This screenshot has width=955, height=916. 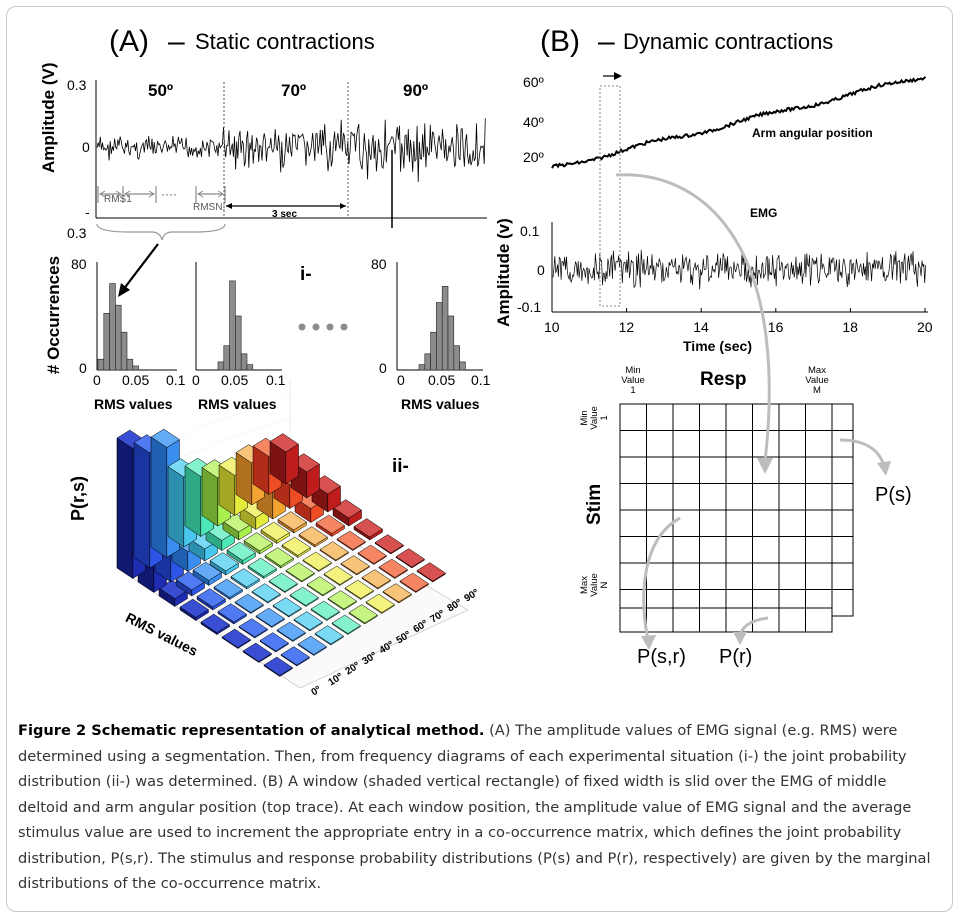 I want to click on max-value-col-label: Max Value M, so click(x=817, y=380).